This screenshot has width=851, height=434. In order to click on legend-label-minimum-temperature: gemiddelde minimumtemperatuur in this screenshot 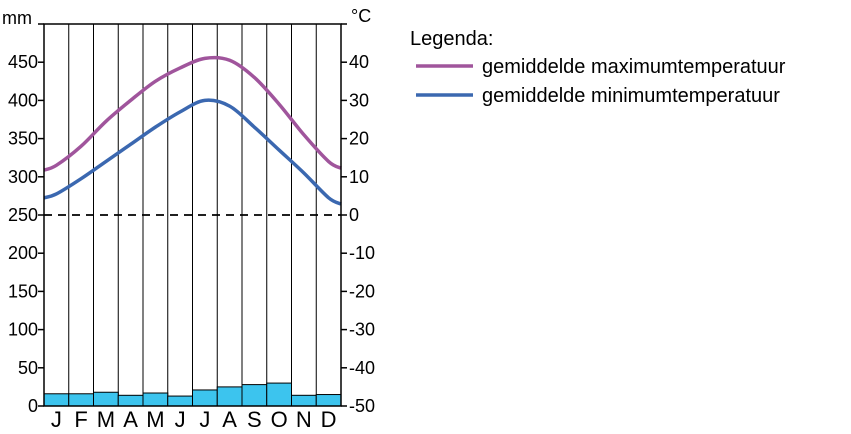, I will do `click(631, 96)`.